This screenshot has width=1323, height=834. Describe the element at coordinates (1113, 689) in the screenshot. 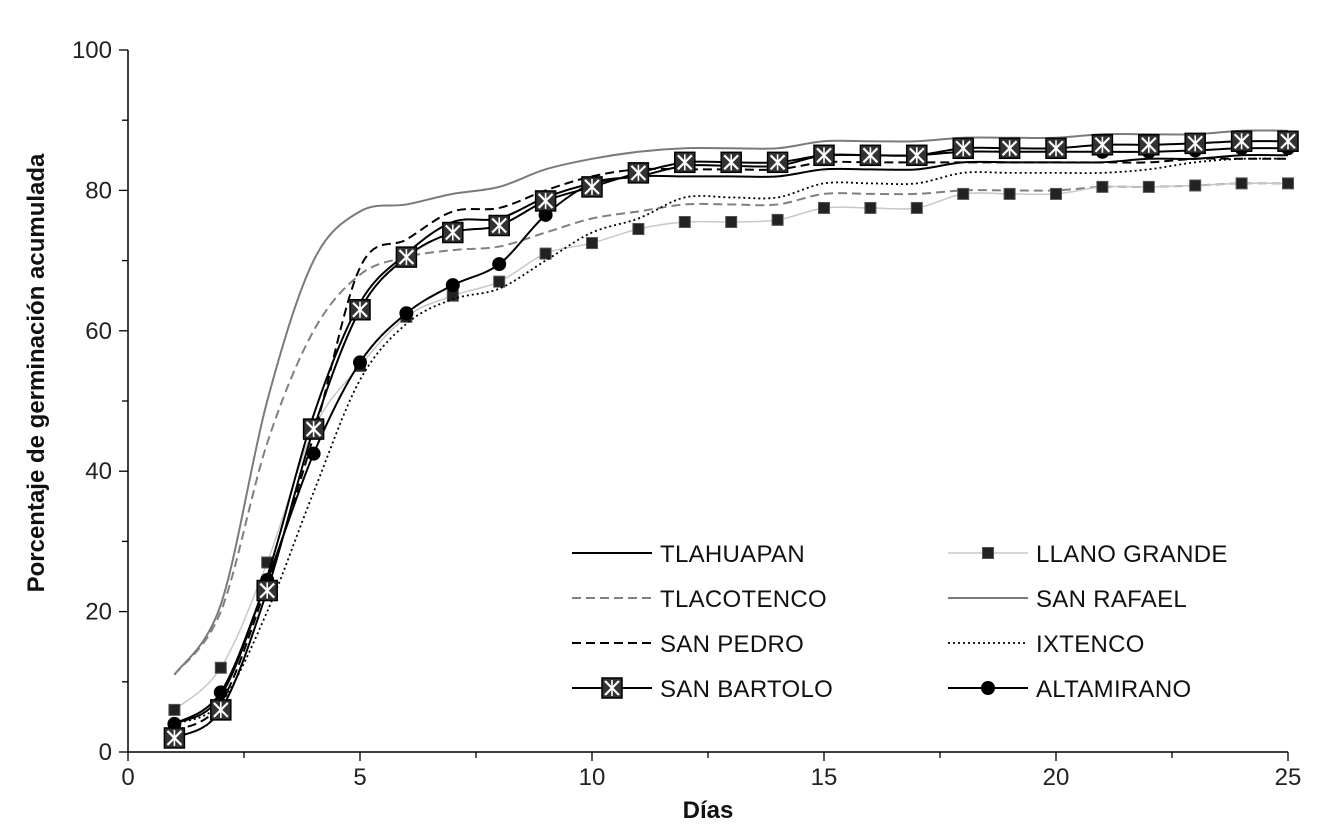

I see `legend-label: ALTAMIRANO` at that location.